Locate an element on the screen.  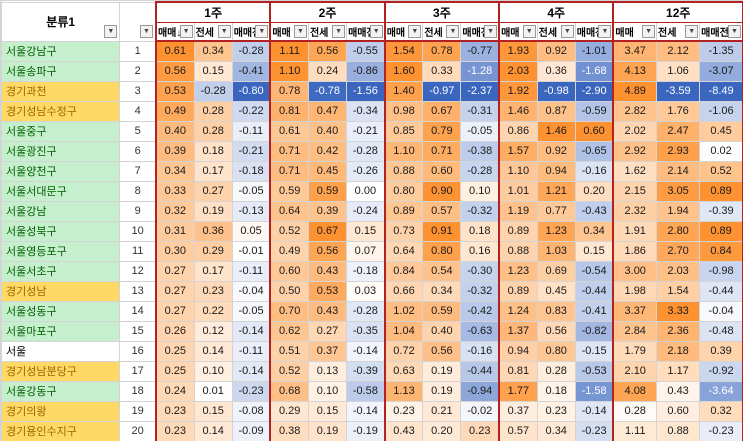
category-cell: 경기성남 is located at coordinates (61, 291).